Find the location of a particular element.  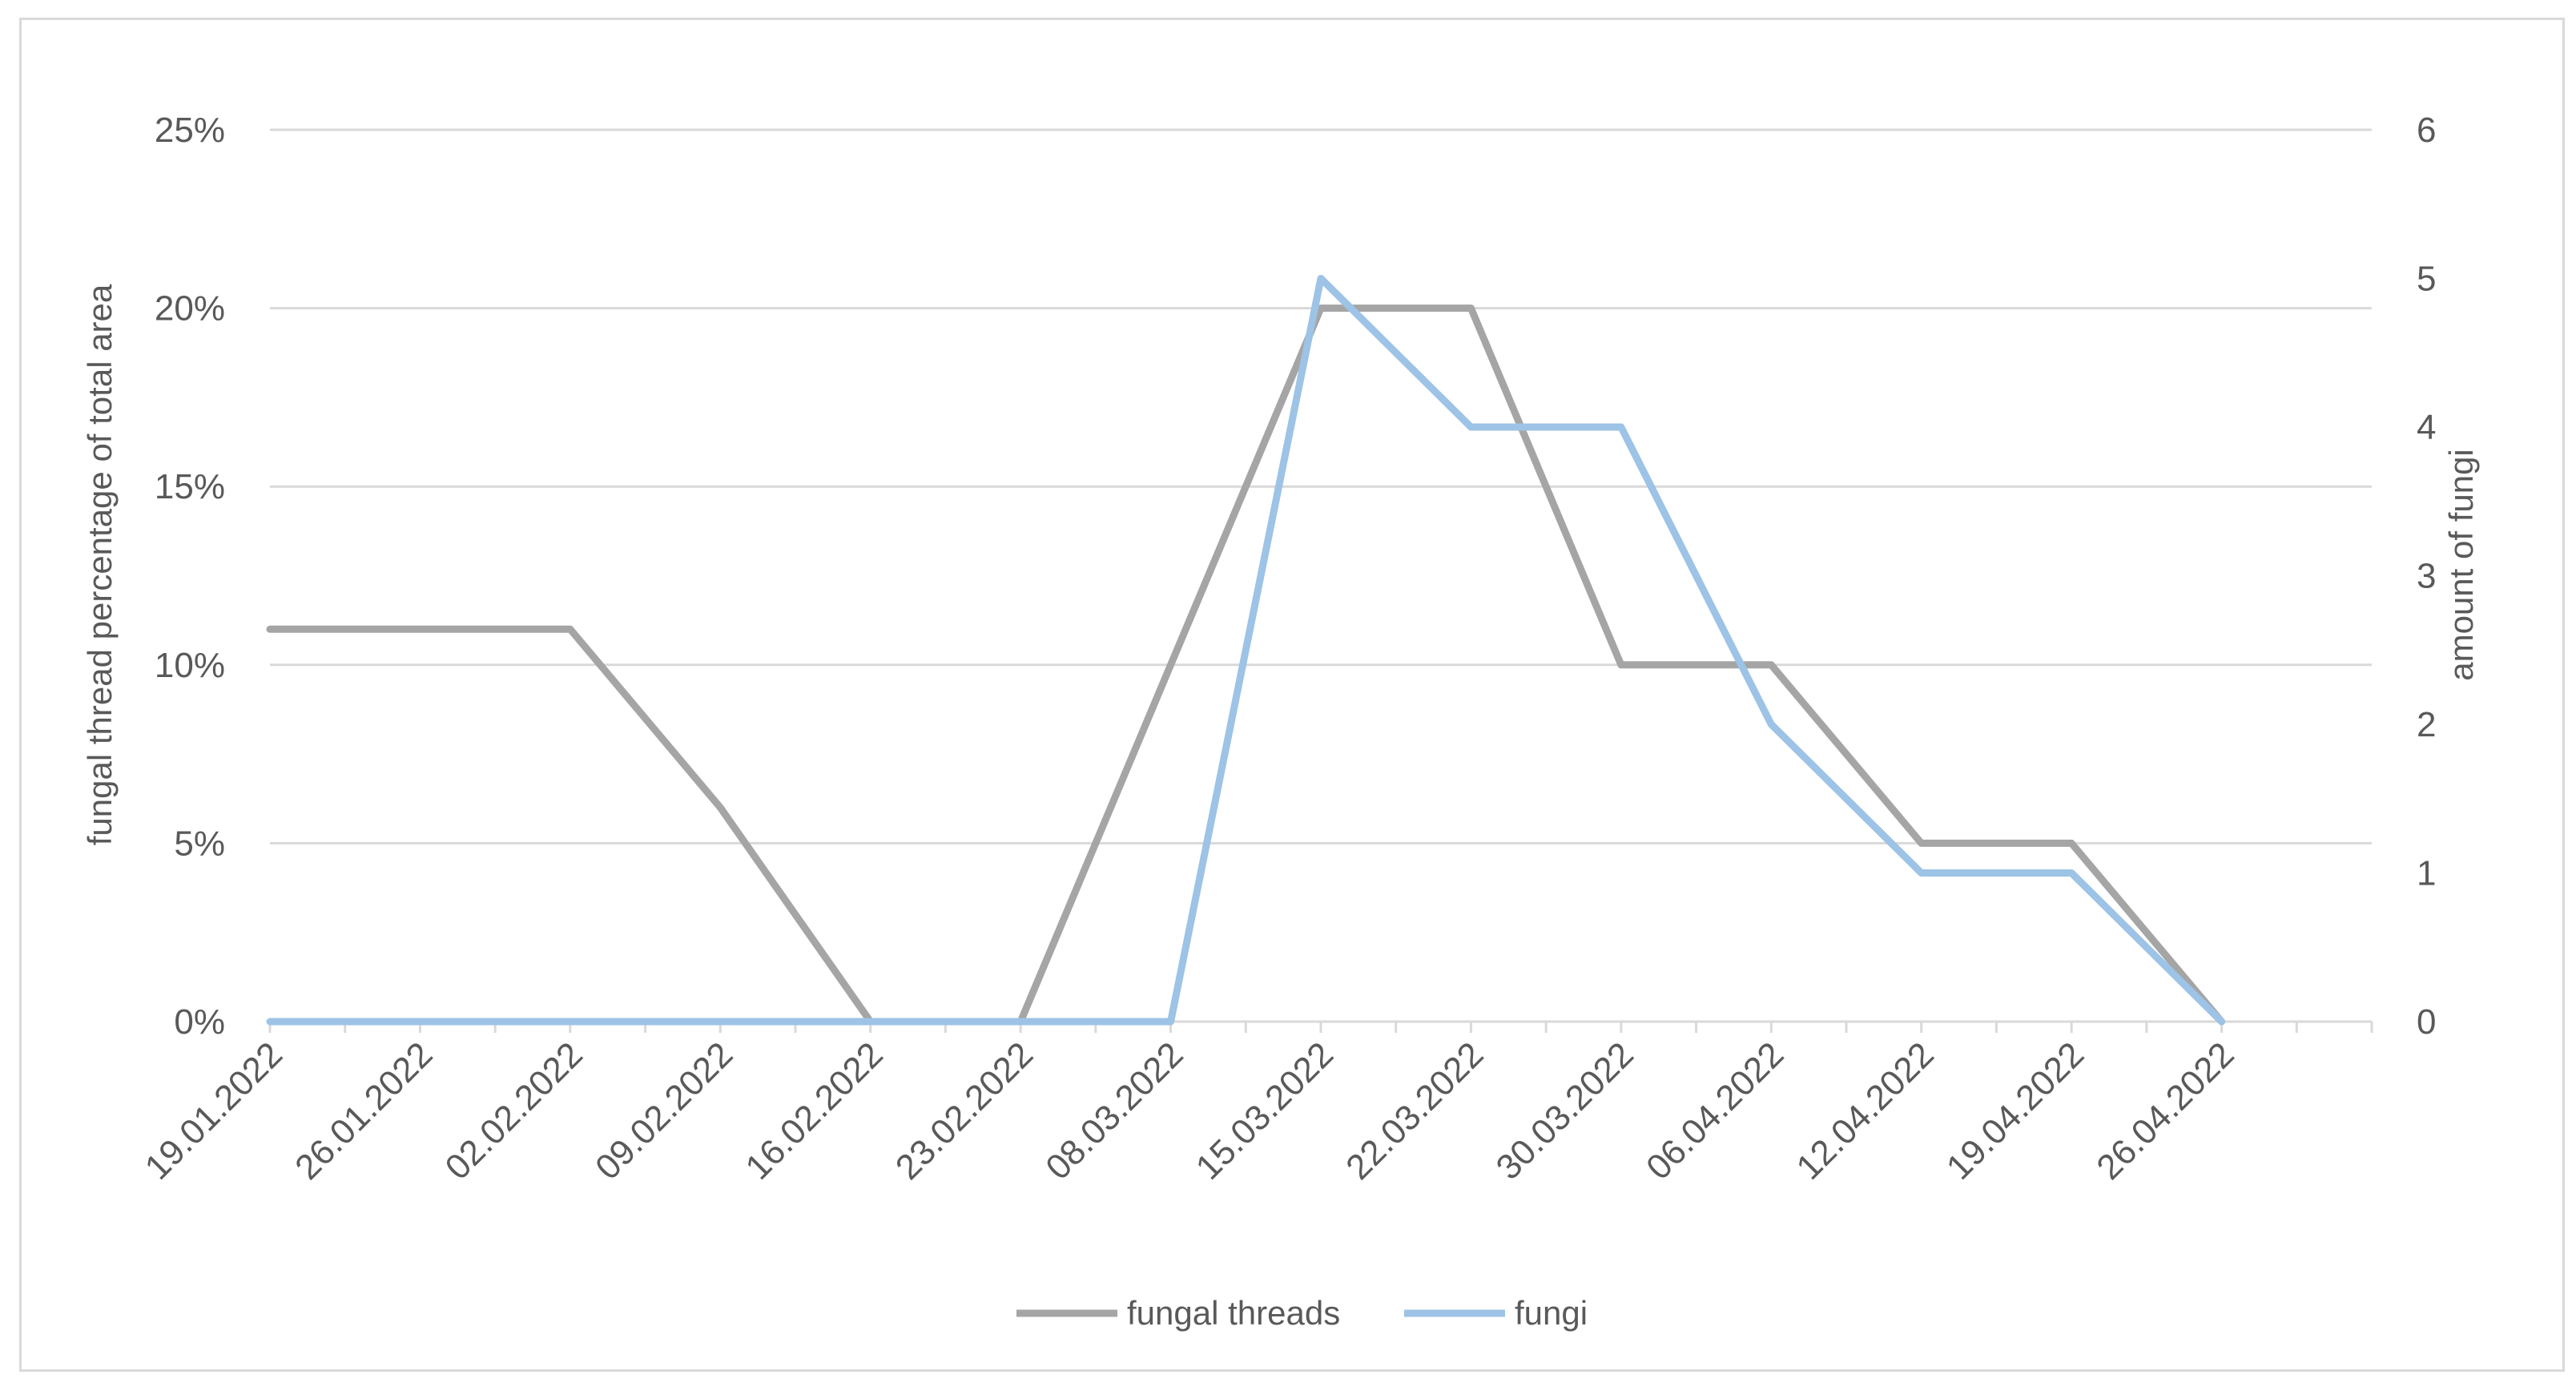

x-tick-label: 12.04.2022 is located at coordinates (1865, 1111).